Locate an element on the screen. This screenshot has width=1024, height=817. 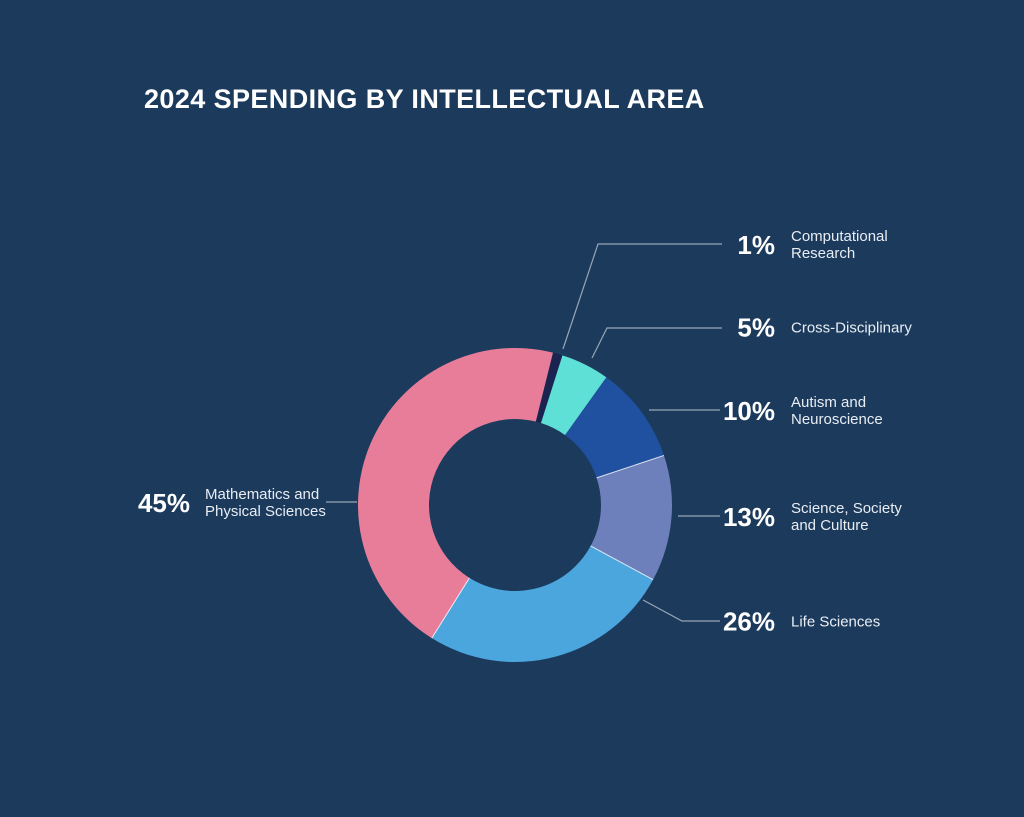
segment-label-line: Life Sciences is located at coordinates (836, 622).